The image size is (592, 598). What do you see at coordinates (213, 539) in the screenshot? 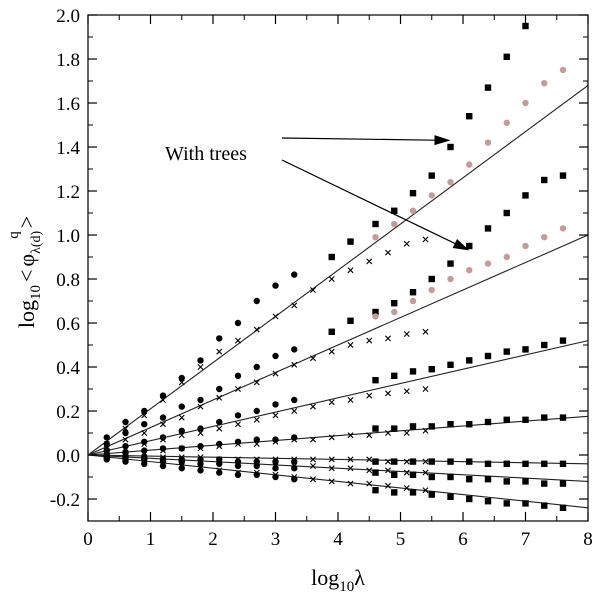
I see `x-tick-label: 2` at bounding box center [213, 539].